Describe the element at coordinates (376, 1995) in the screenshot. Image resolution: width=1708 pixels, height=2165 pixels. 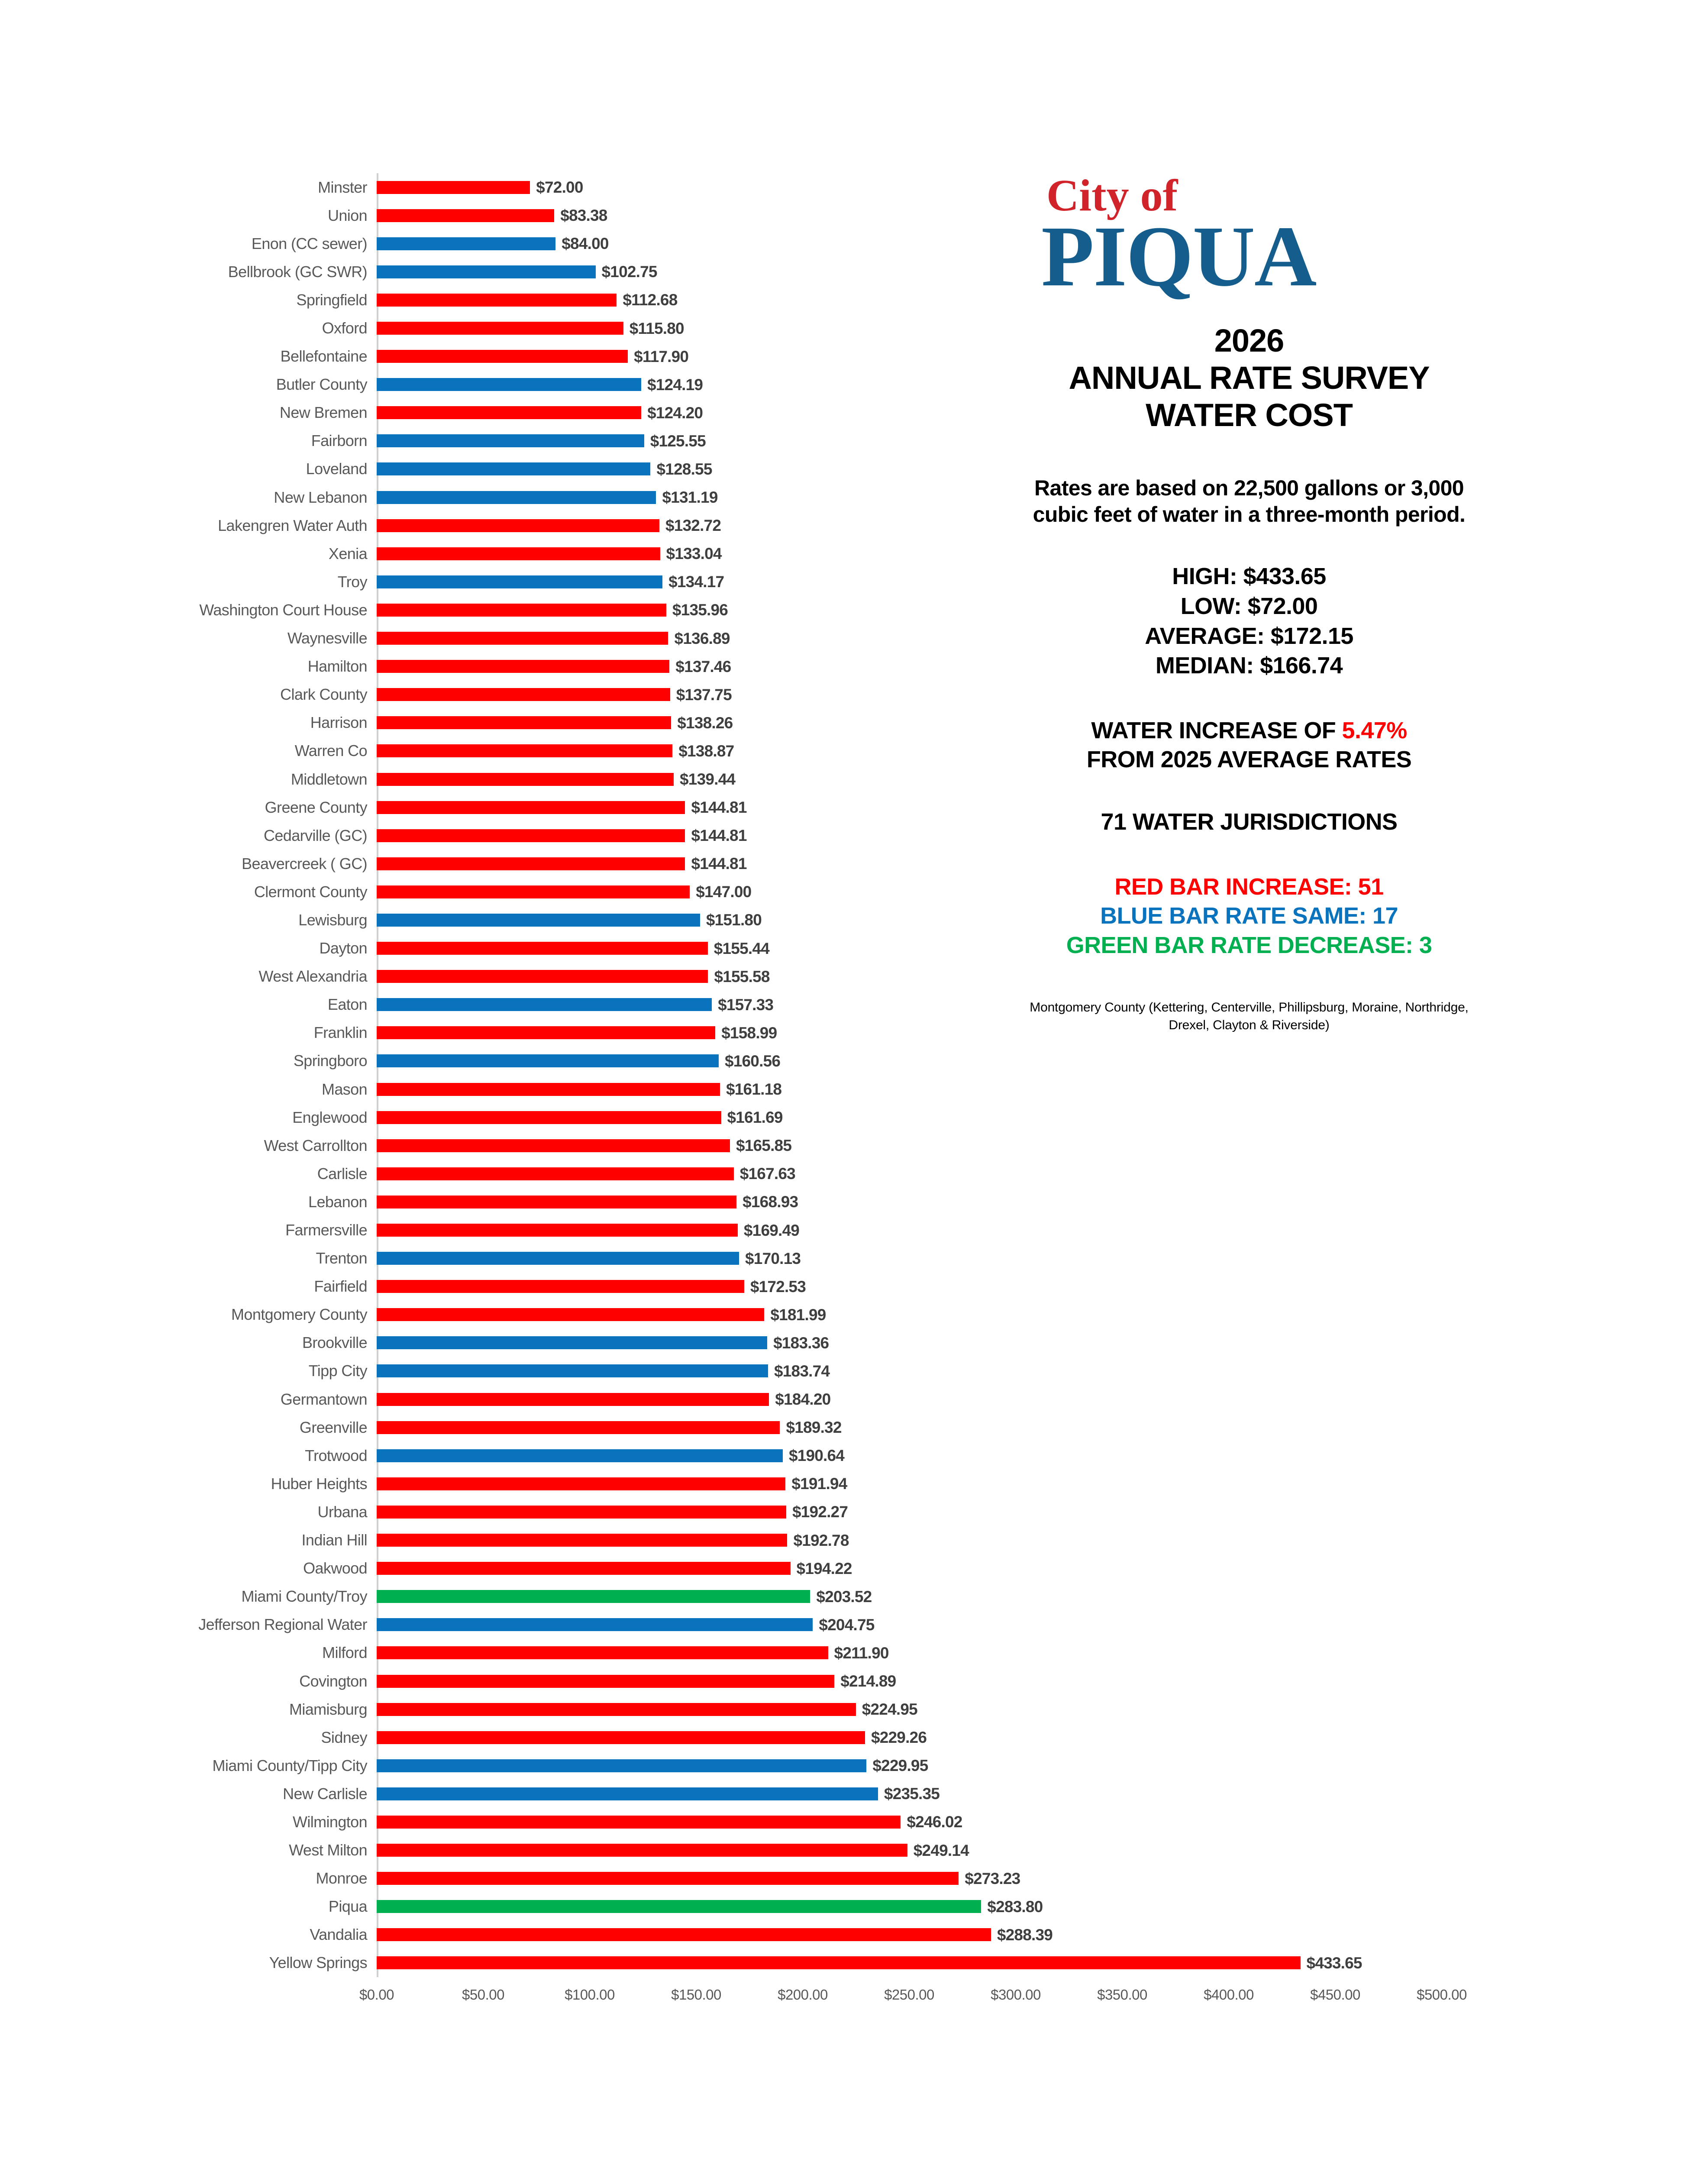
I see `x-axis-tick: $0.00` at that location.